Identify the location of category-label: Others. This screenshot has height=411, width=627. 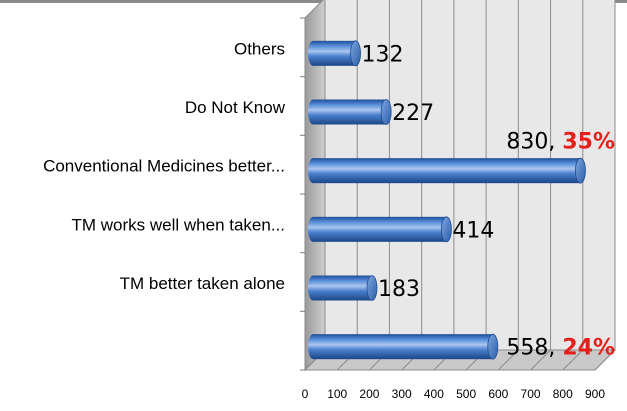
(259, 48).